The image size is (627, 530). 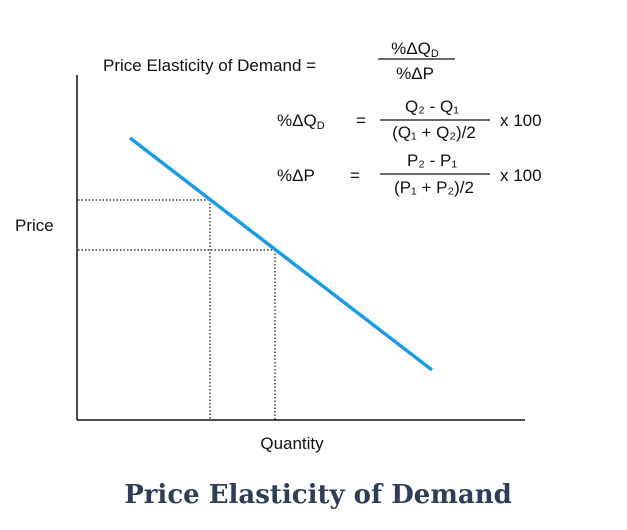 What do you see at coordinates (432, 160) in the screenshot?
I see `formula-numerator: P₂ - P₁` at bounding box center [432, 160].